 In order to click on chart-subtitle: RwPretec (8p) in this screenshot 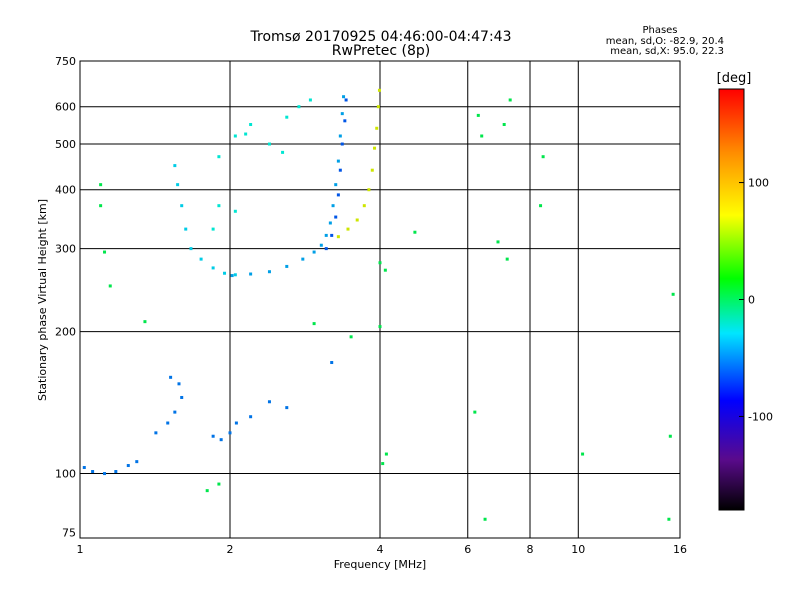, I will do `click(381, 51)`.